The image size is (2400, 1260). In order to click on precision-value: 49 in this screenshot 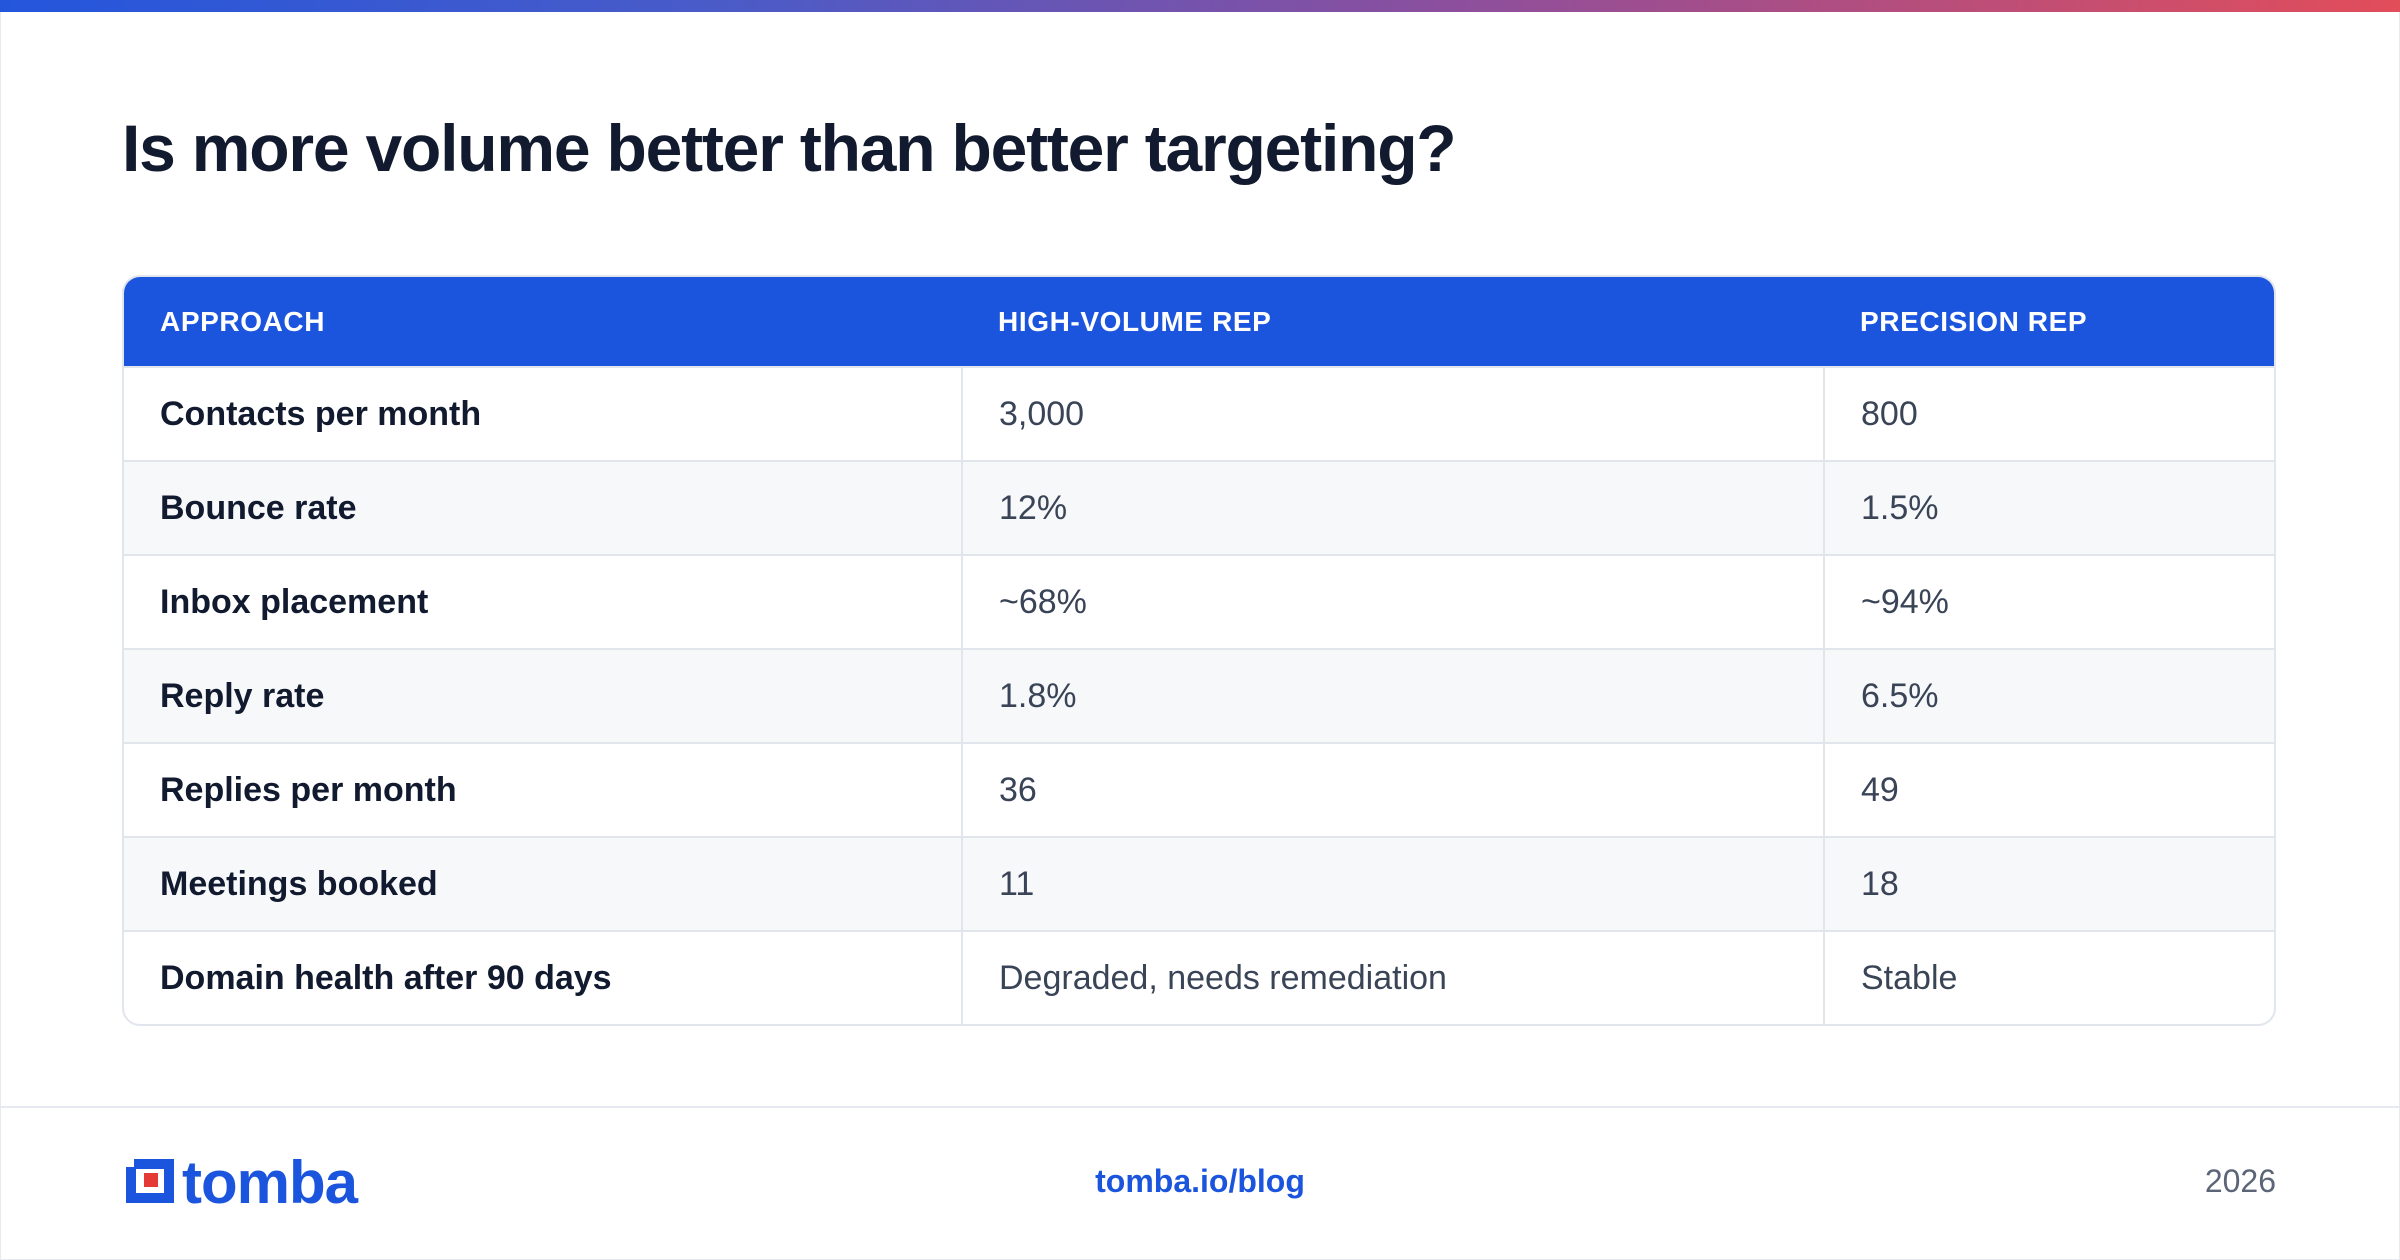, I will do `click(2048, 789)`.